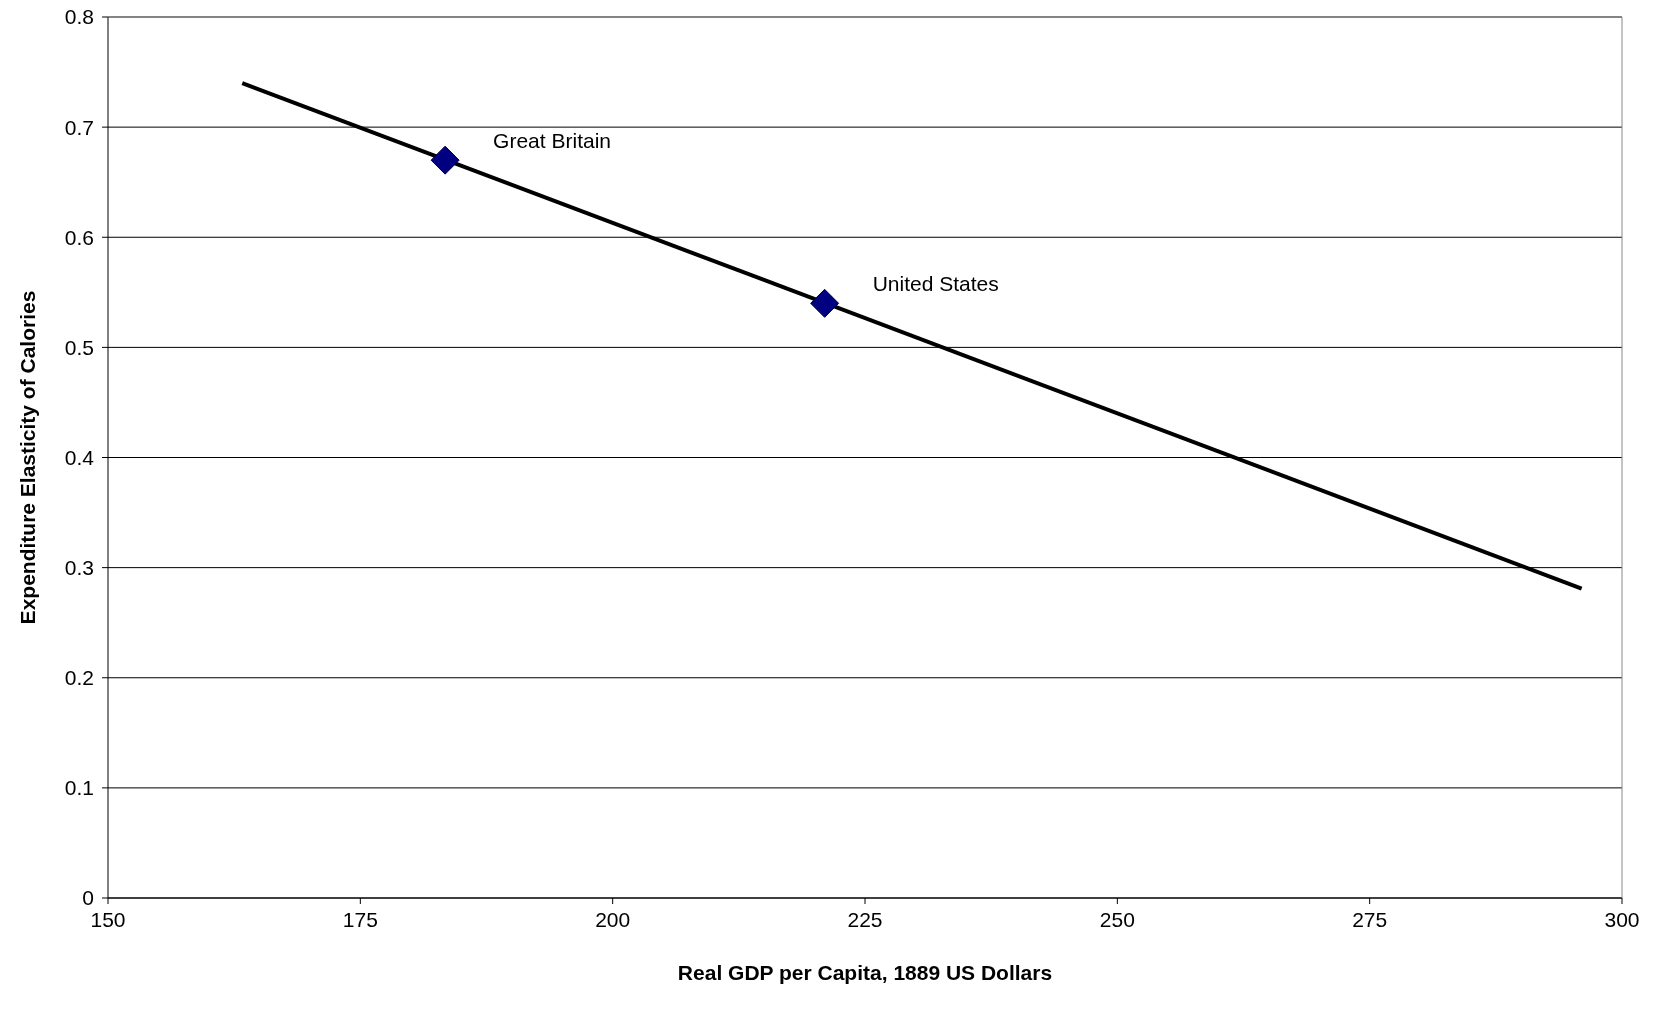 Image resolution: width=1657 pixels, height=1021 pixels. What do you see at coordinates (79, 347) in the screenshot?
I see `y-tick-label: 0.5` at bounding box center [79, 347].